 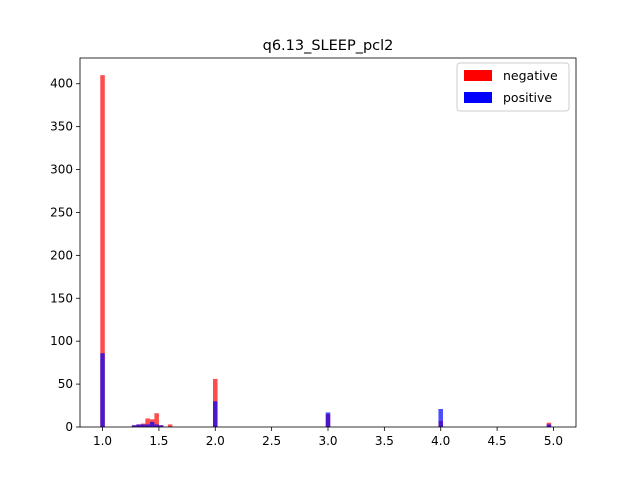 I want to click on x-tick-label-3: 2.5, so click(x=271, y=441).